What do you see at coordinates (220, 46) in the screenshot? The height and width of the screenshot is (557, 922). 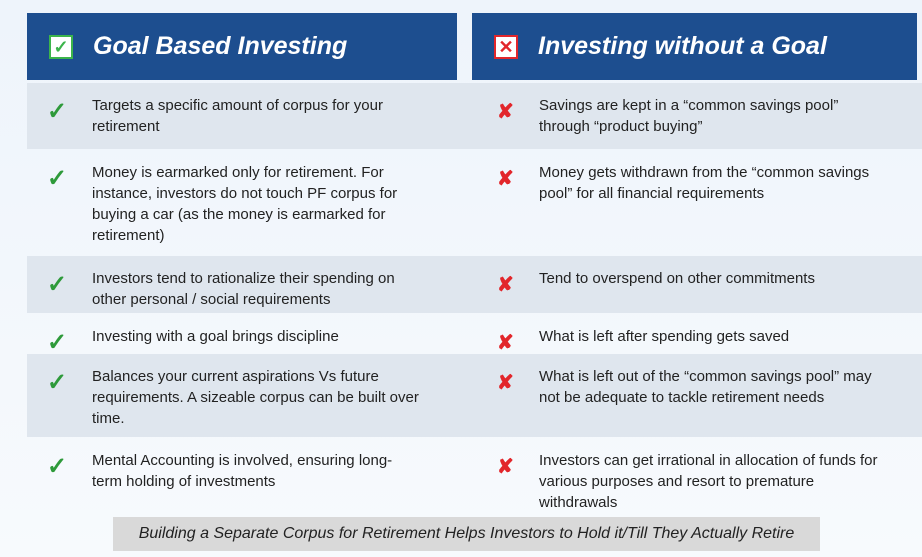 I see `left-title: Goal Based Investing` at bounding box center [220, 46].